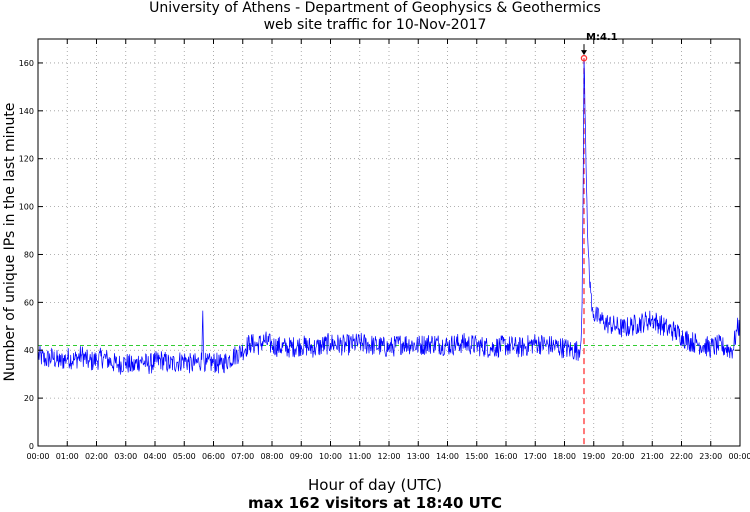 Image resolution: width=750 pixels, height=512 pixels. I want to click on x-tick-label: 10:00, so click(330, 456).